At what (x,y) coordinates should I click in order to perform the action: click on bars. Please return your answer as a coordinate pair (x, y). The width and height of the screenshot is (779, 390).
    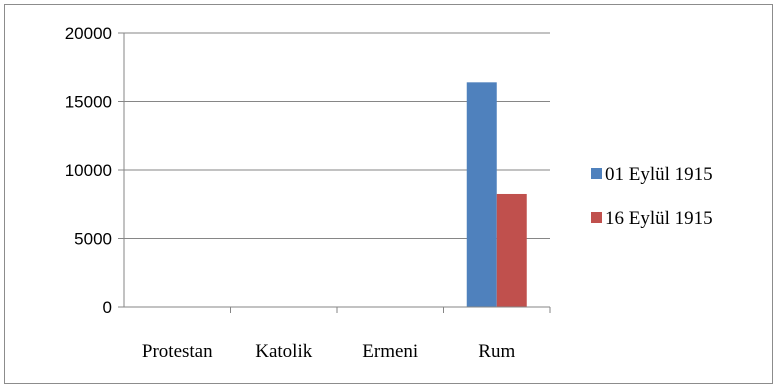
    Looking at the image, I should click on (443, 194).